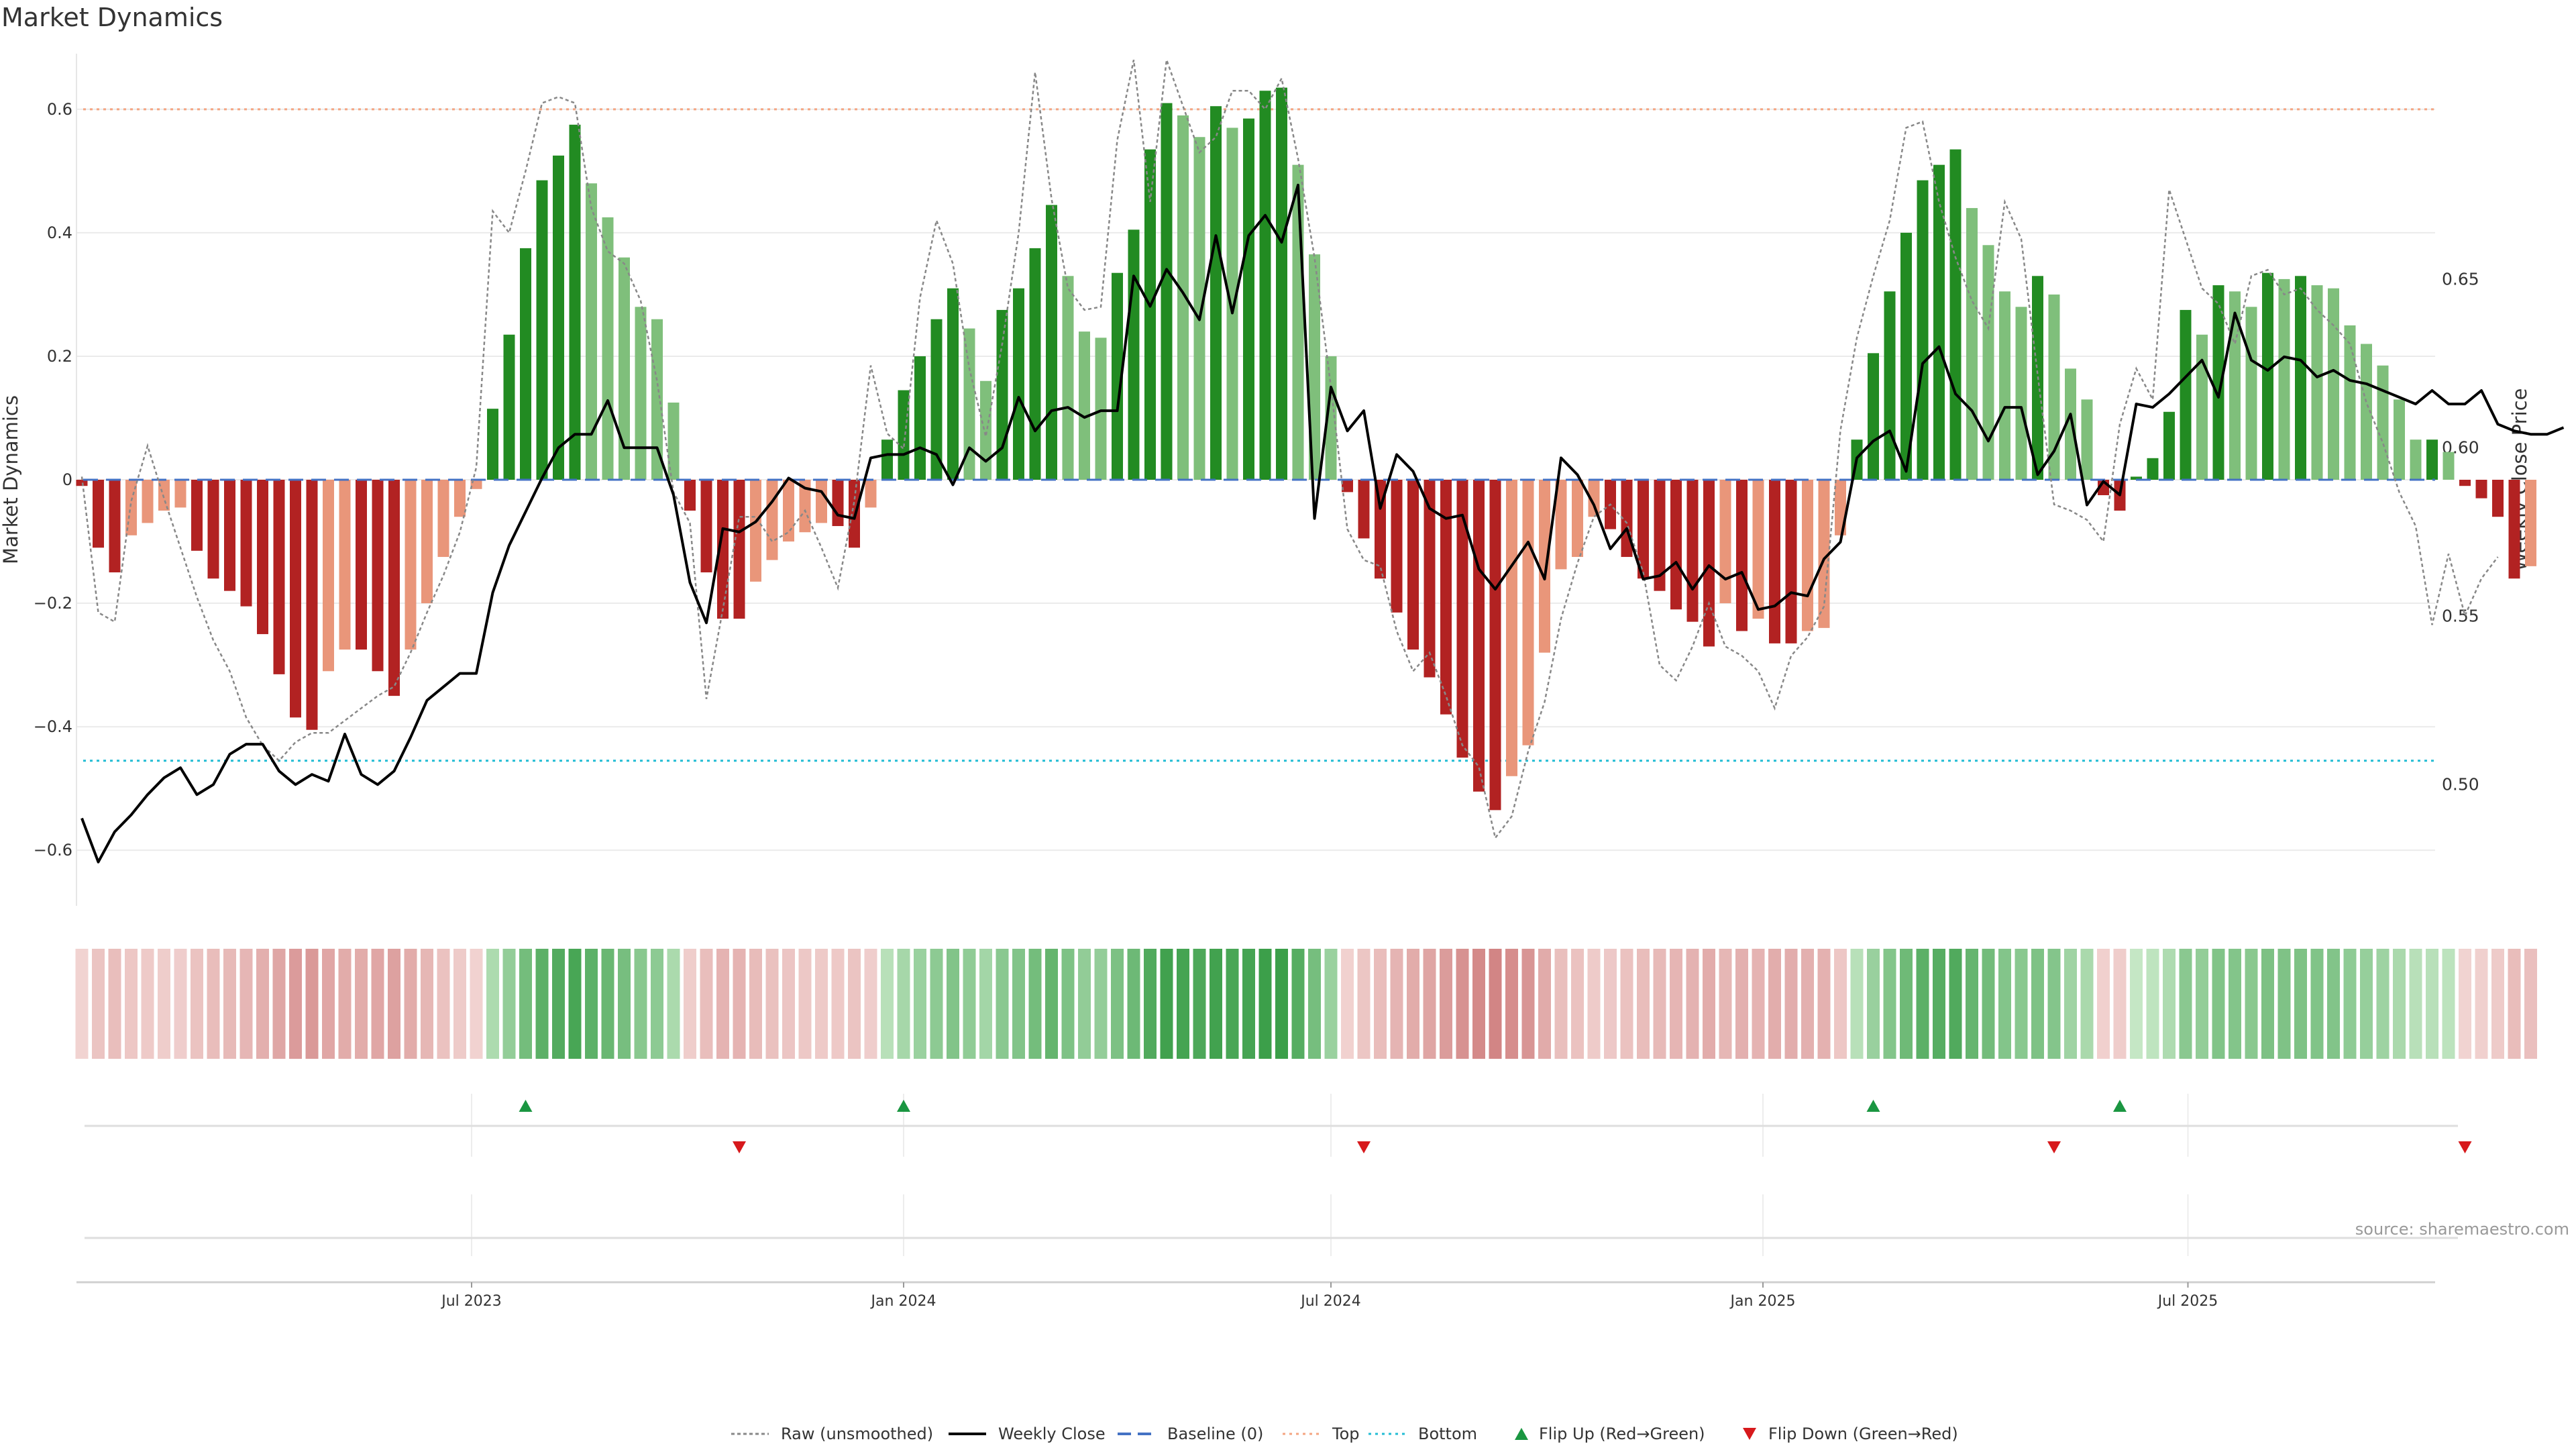 Image resolution: width=2576 pixels, height=1452 pixels. I want to click on y-left-tick-label: 0, so click(67, 480).